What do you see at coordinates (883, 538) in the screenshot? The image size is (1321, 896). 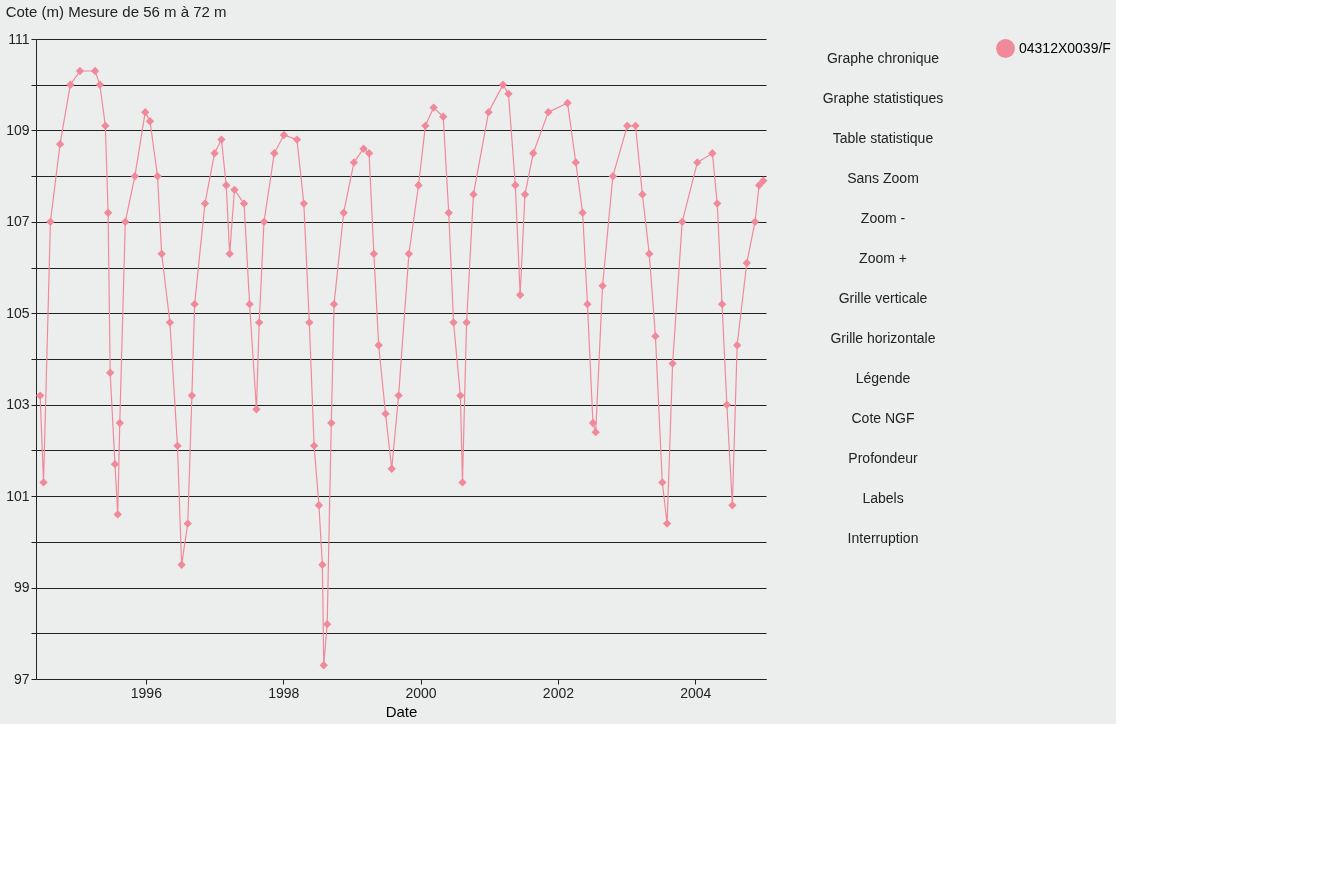 I see `text: Interruption` at bounding box center [883, 538].